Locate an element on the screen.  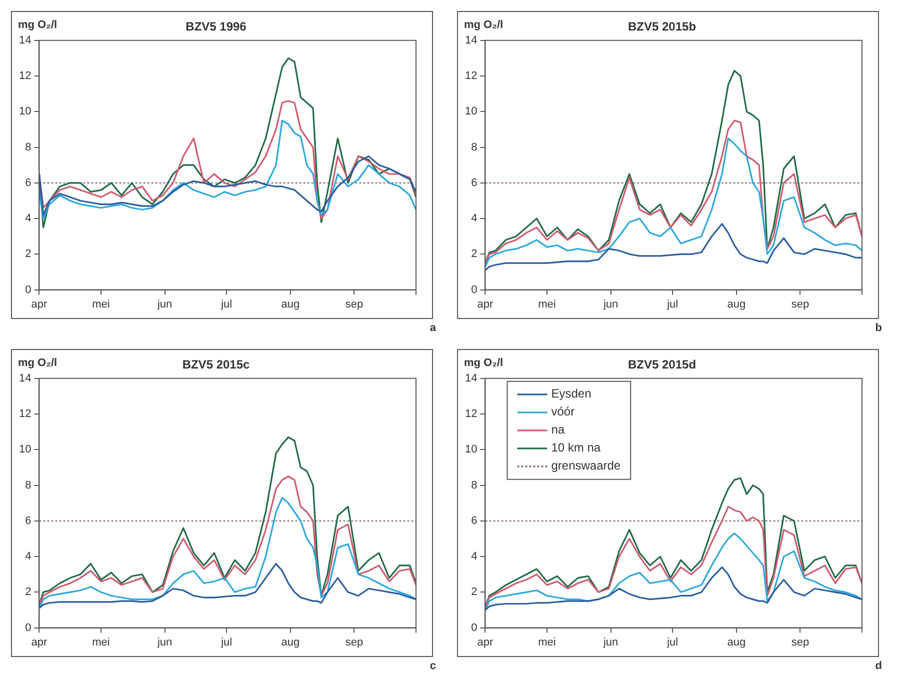
chart-title: BZV5 2015c is located at coordinates (216, 365).